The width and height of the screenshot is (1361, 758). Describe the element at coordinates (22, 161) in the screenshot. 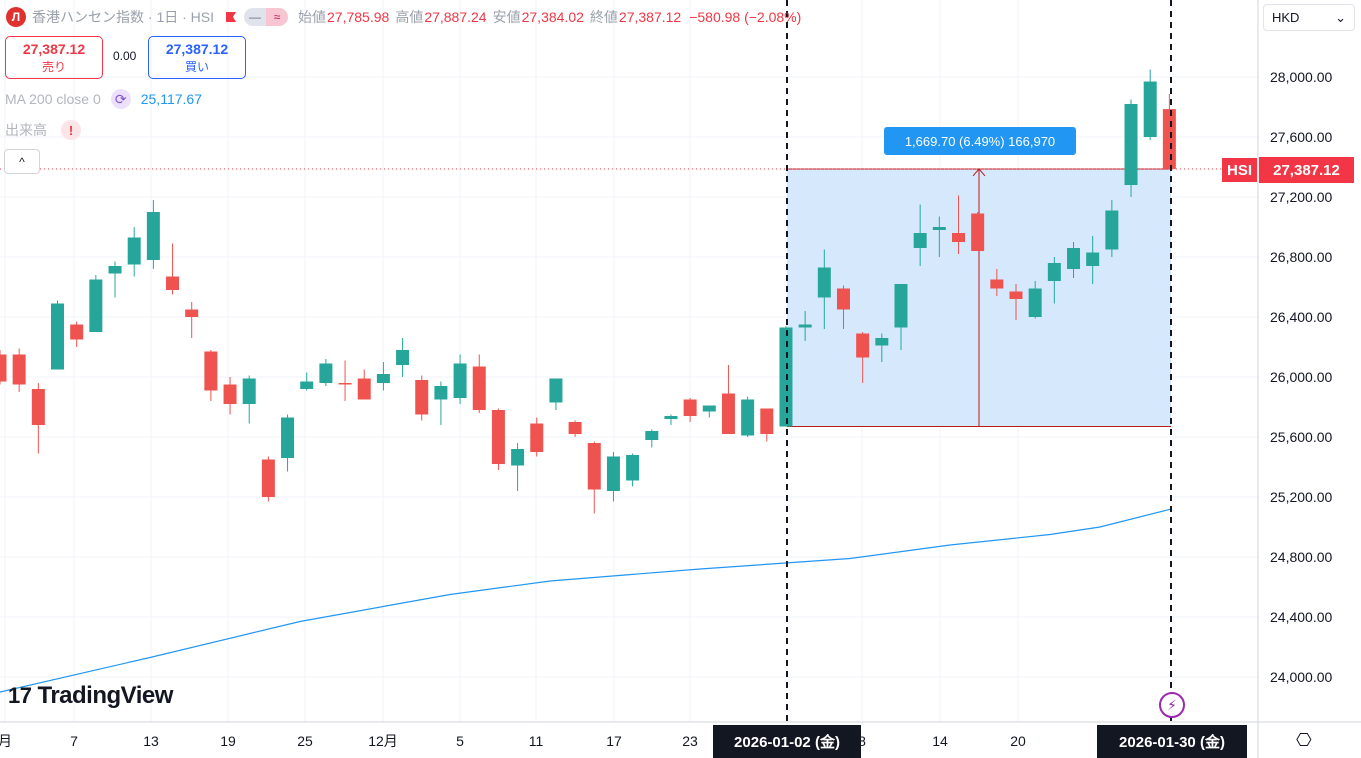

I see `collapse-legend-button: ^` at that location.